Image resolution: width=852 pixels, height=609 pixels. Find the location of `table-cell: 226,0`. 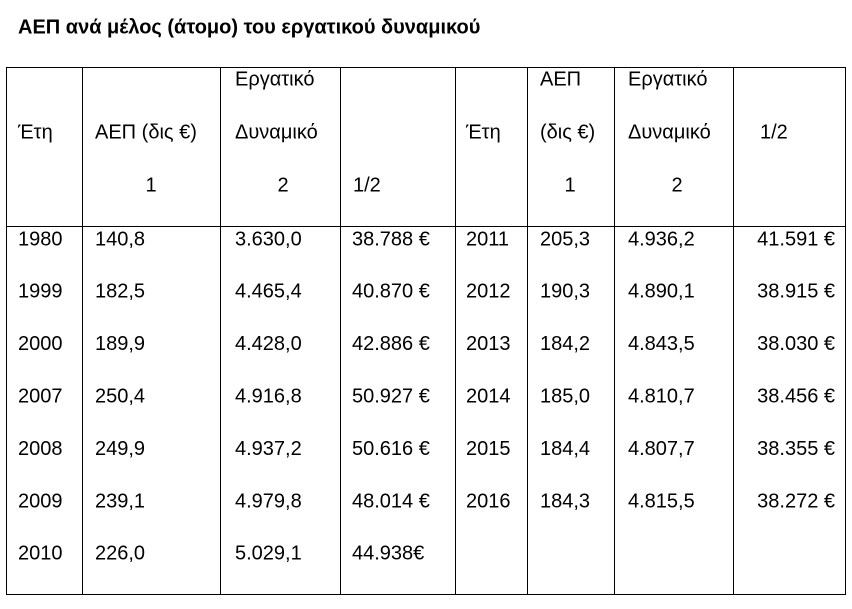

table-cell: 226,0 is located at coordinates (120, 554).